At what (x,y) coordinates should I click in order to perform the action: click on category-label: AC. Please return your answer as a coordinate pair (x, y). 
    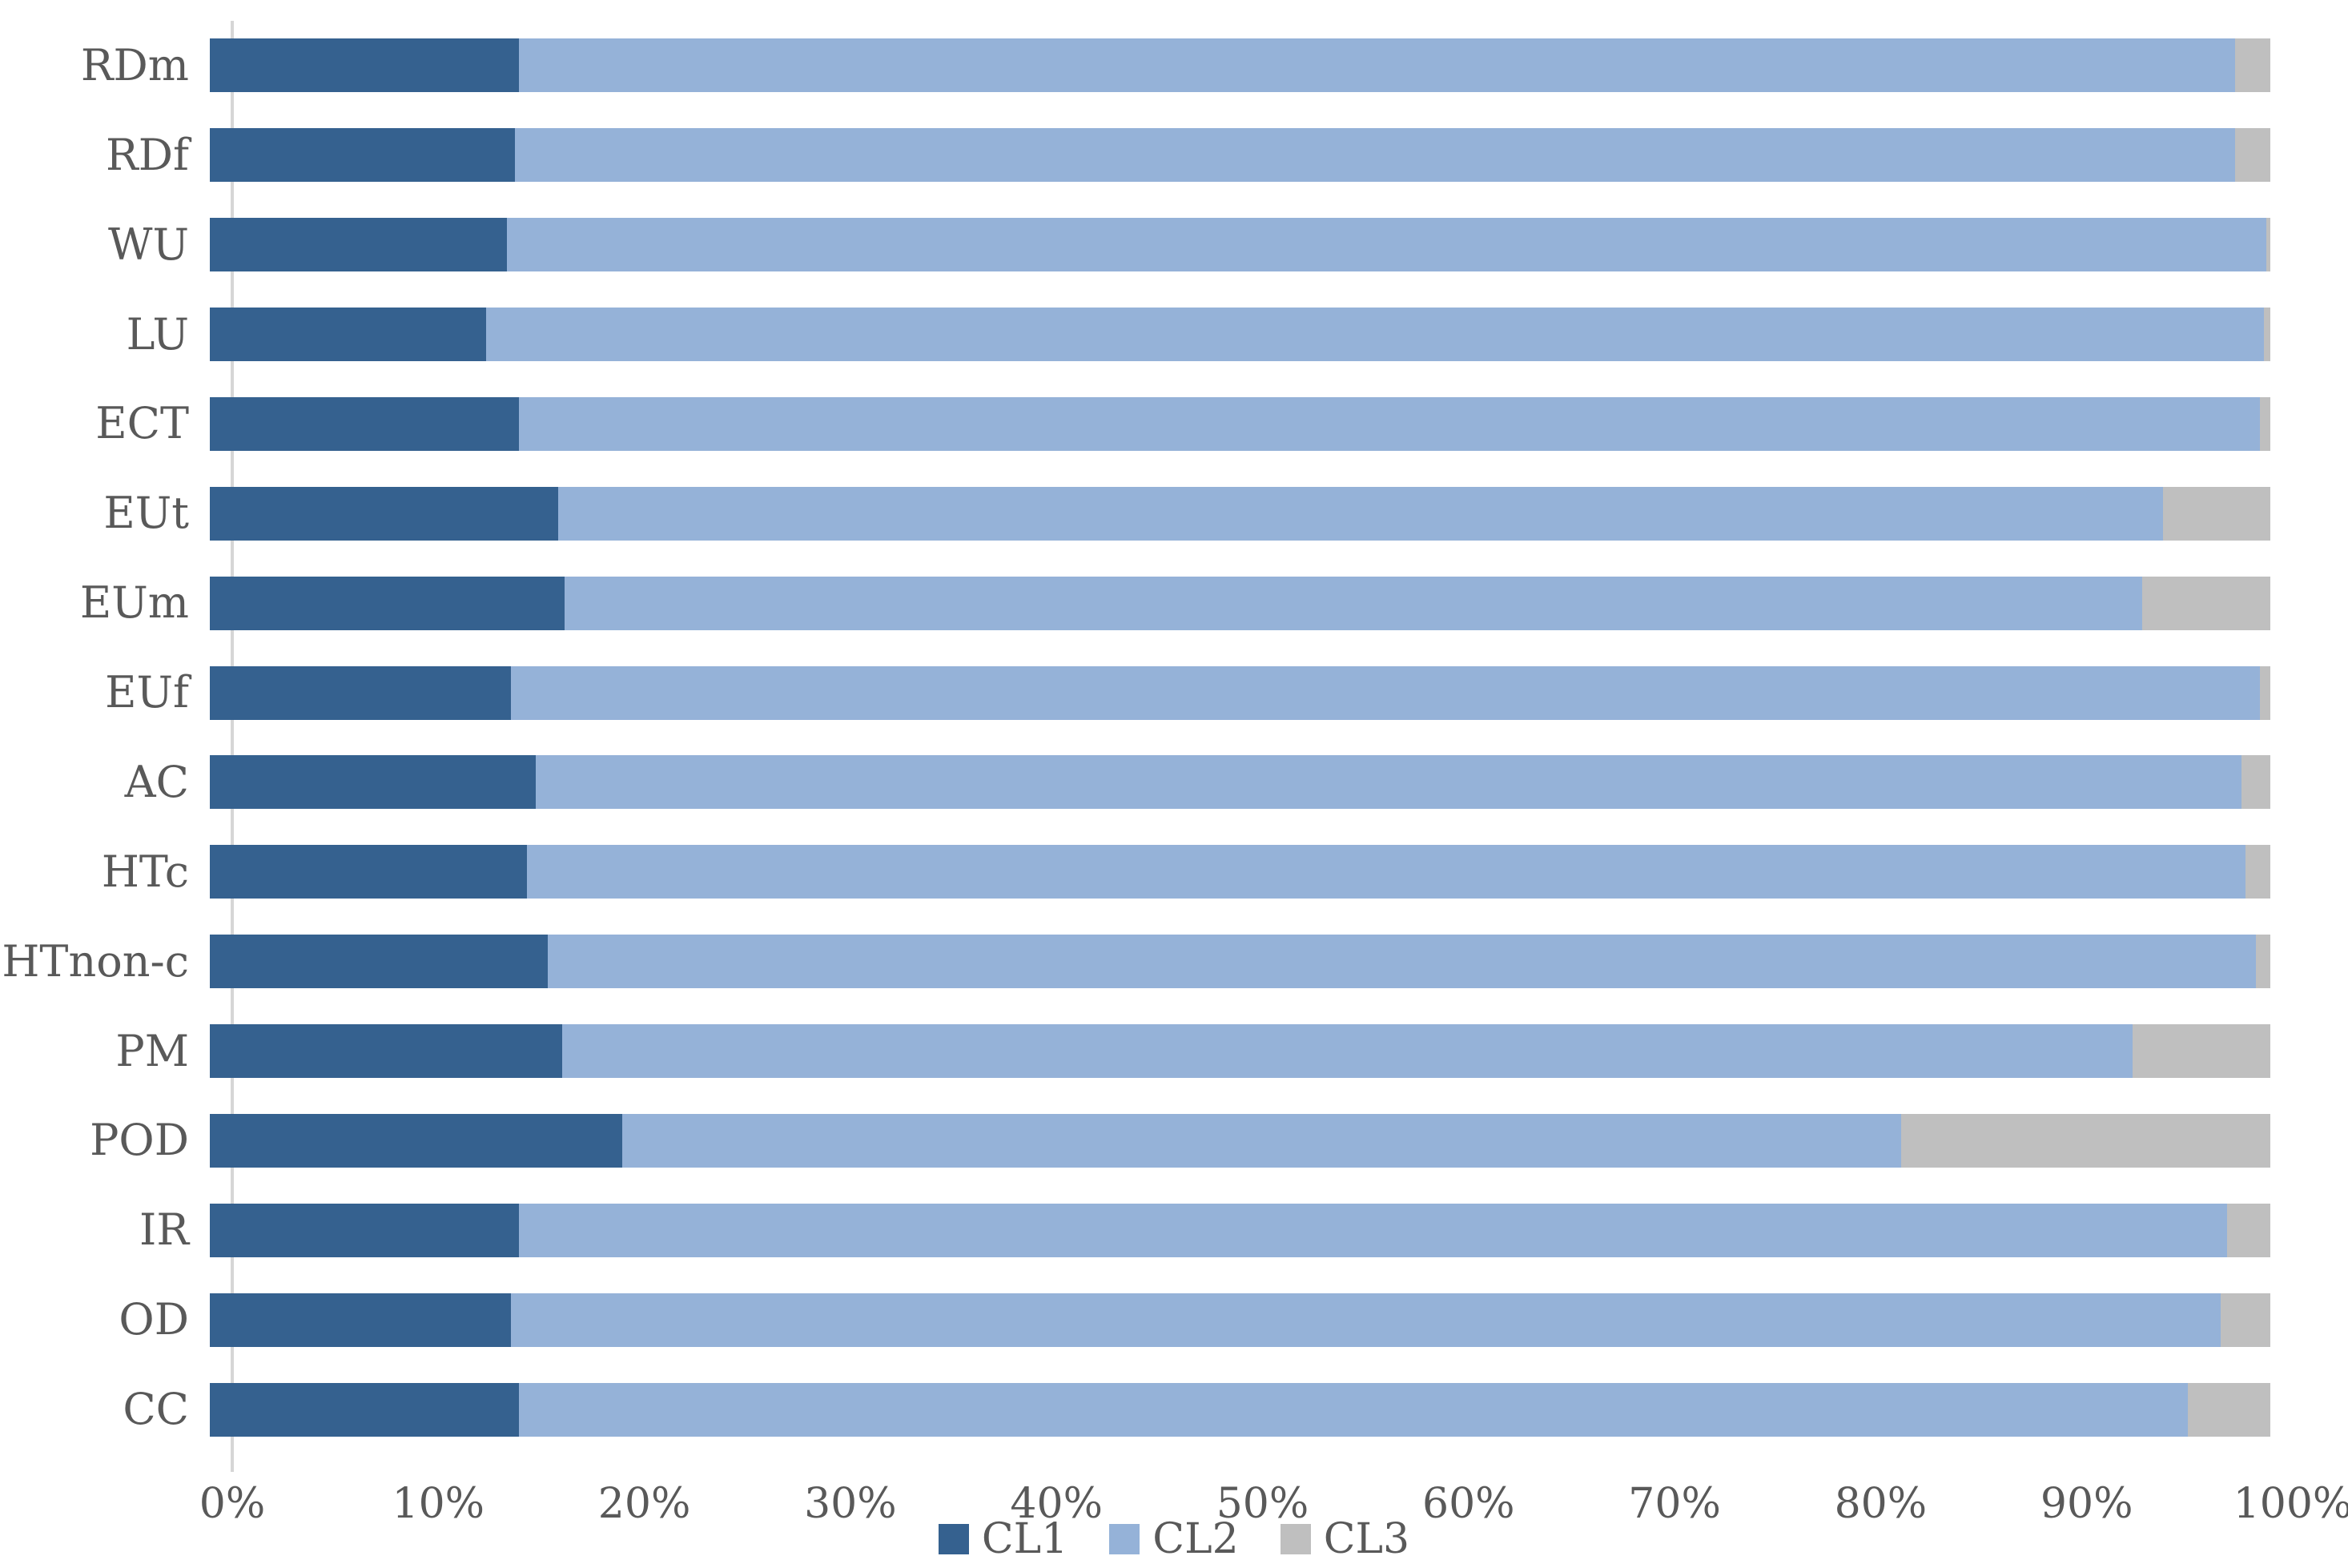
    Looking at the image, I should click on (156, 782).